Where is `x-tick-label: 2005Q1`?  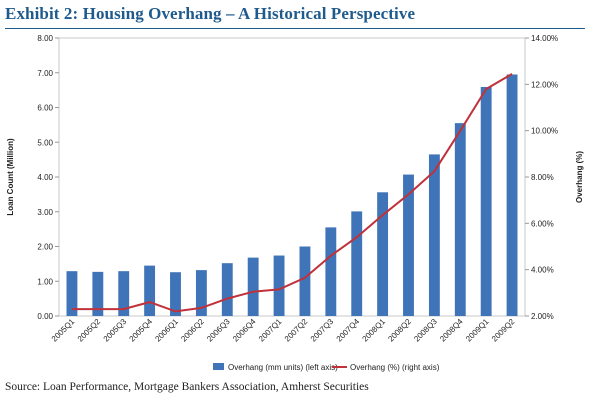 x-tick-label: 2005Q1 is located at coordinates (63, 330).